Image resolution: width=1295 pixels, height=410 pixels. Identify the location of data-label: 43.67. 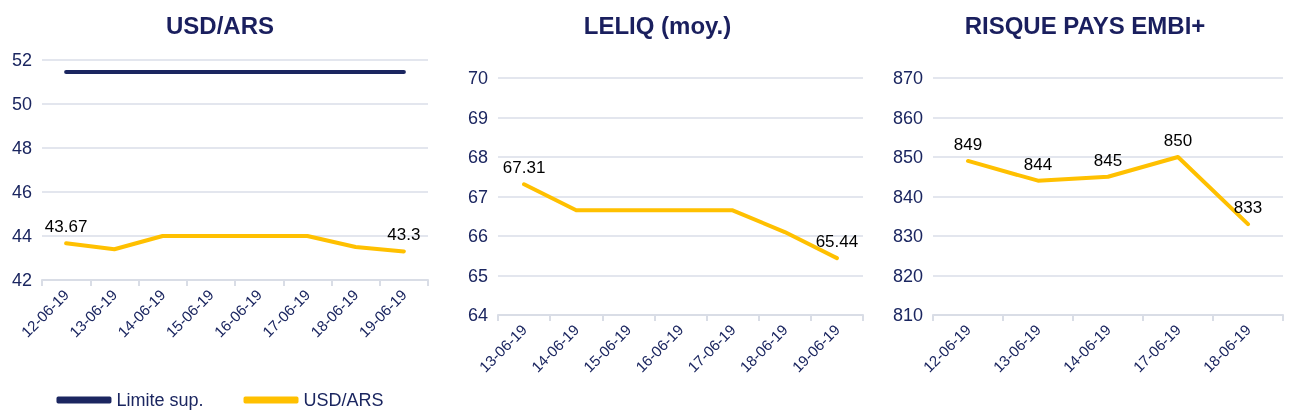
(66, 227).